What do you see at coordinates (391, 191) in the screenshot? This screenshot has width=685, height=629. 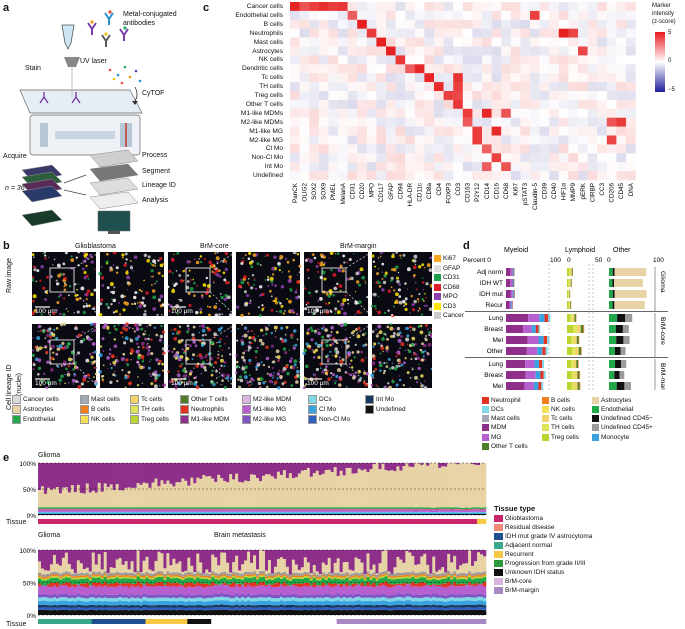 I see `heatmap-col-label: GFAP` at bounding box center [391, 191].